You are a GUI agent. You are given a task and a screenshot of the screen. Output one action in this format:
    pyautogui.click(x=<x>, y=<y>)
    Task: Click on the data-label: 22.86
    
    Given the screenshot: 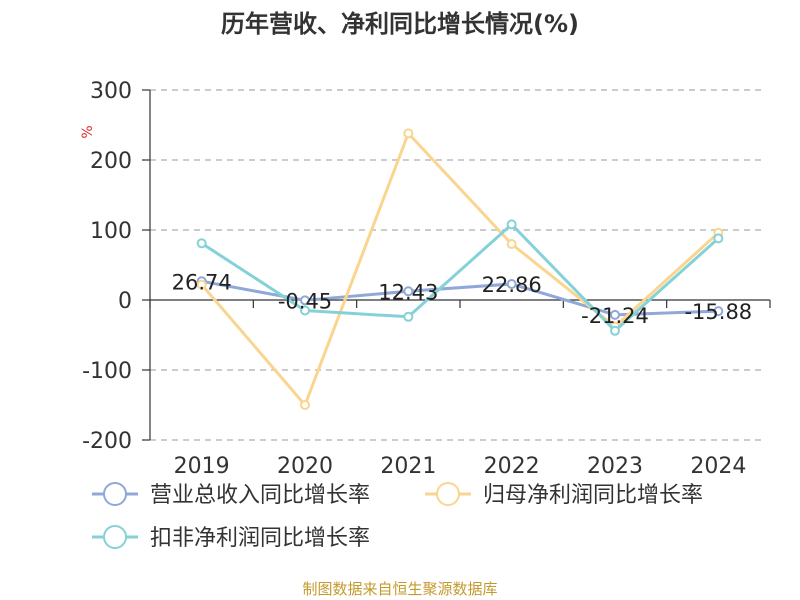 What is the action you would take?
    pyautogui.click(x=512, y=285)
    